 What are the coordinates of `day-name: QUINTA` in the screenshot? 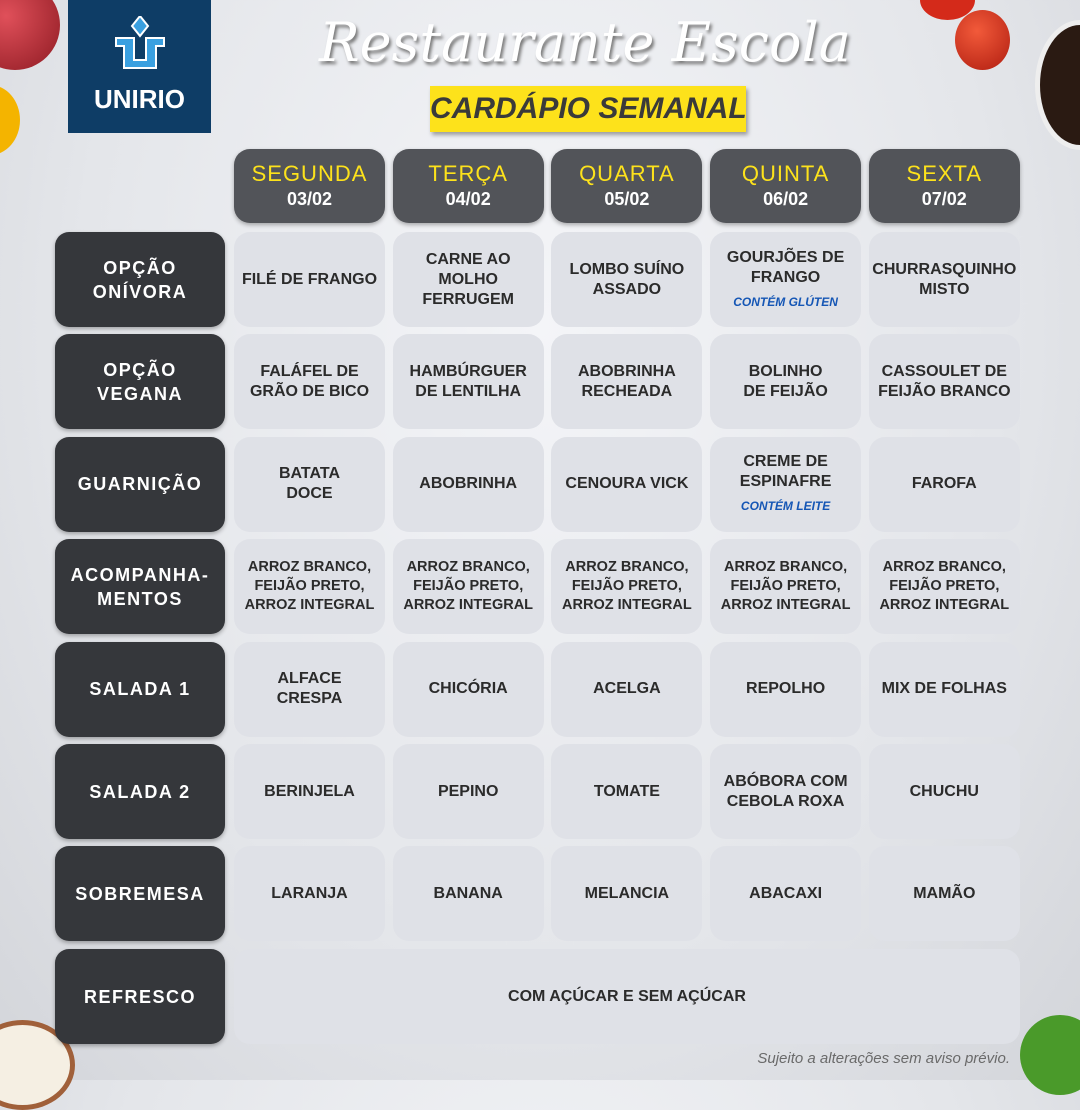 It's located at (785, 173).